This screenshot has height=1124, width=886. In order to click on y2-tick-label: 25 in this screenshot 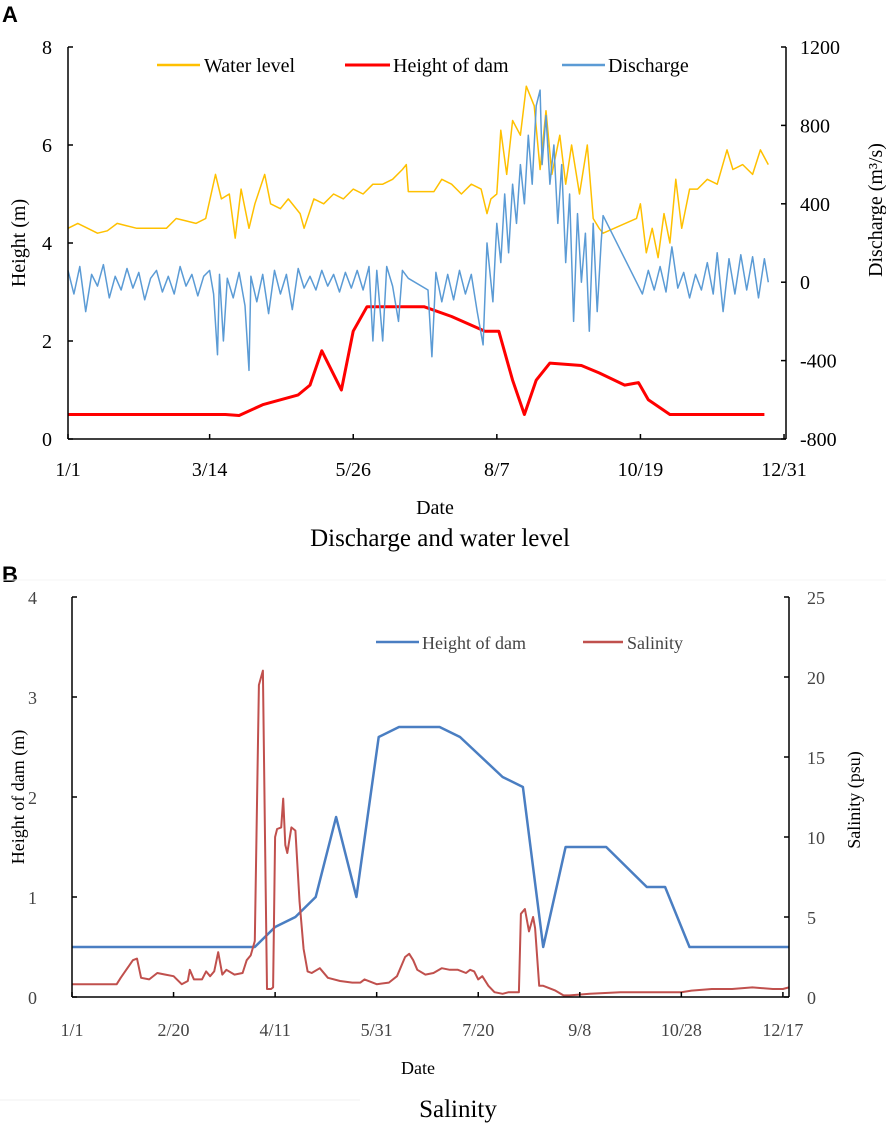, I will do `click(816, 598)`.